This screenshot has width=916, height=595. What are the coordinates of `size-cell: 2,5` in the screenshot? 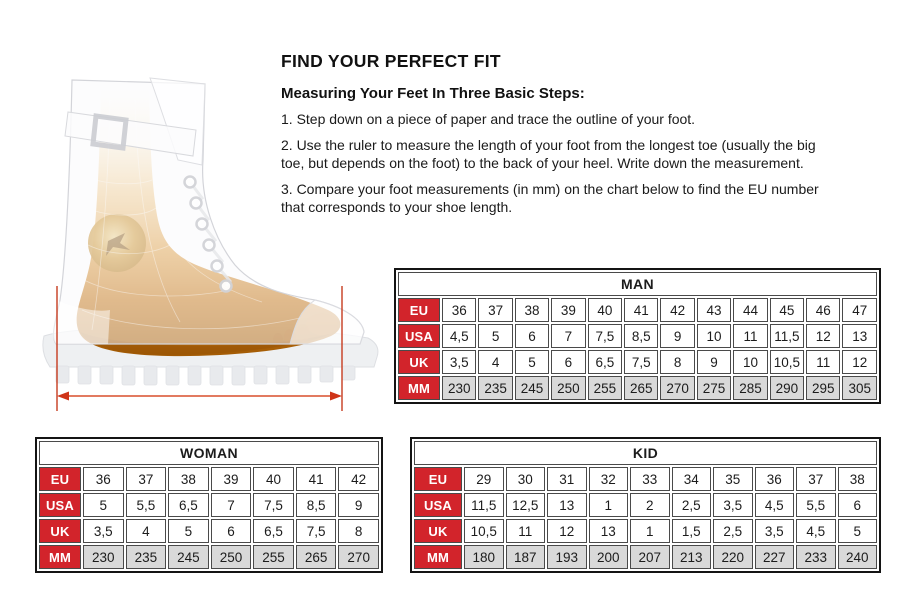 It's located at (733, 531).